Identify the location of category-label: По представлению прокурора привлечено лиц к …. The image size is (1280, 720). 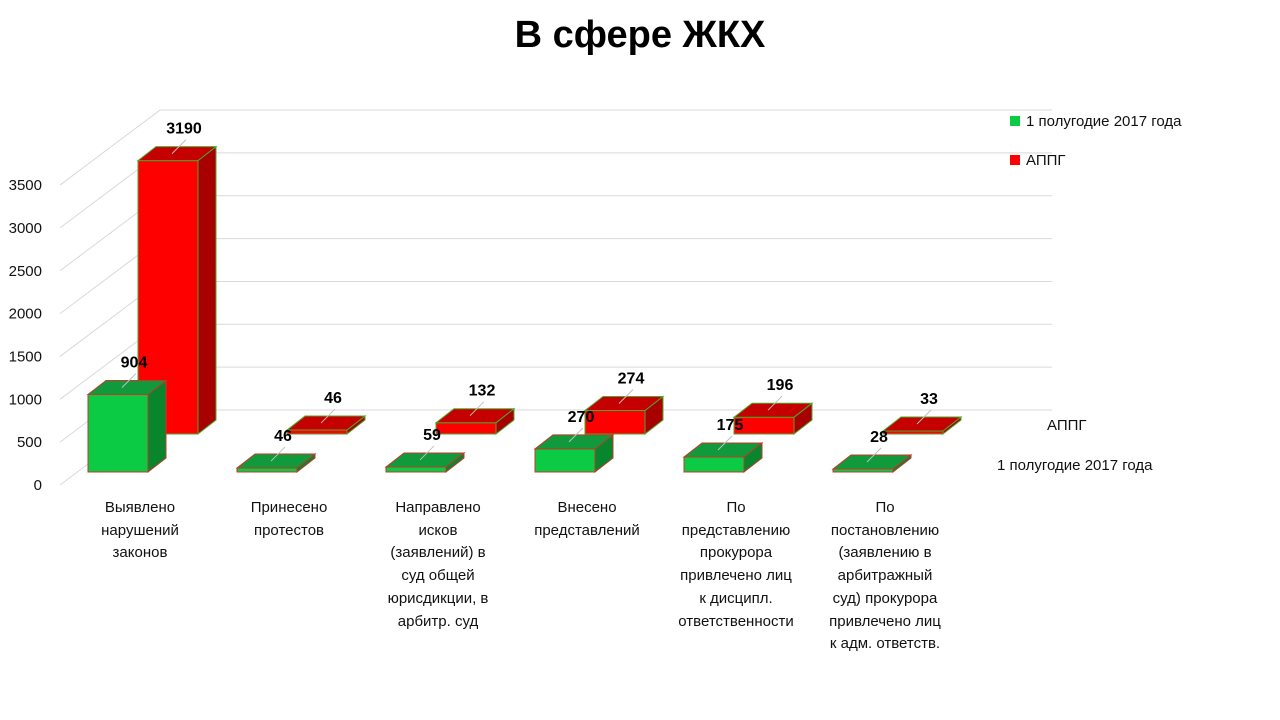
(736, 565).